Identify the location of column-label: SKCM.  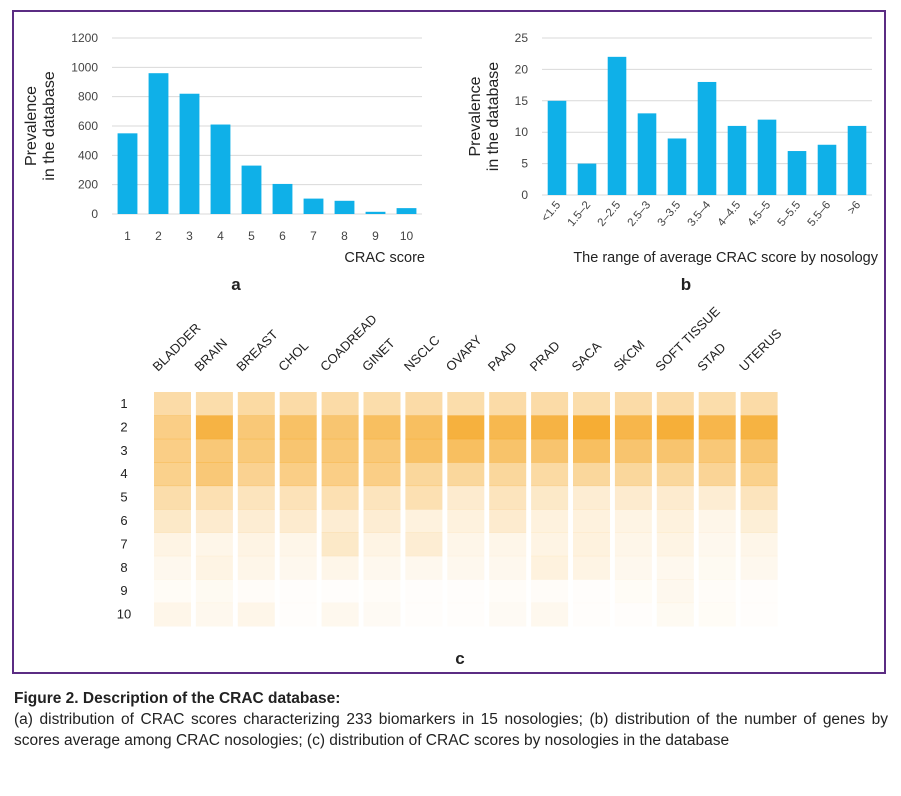
(628, 355).